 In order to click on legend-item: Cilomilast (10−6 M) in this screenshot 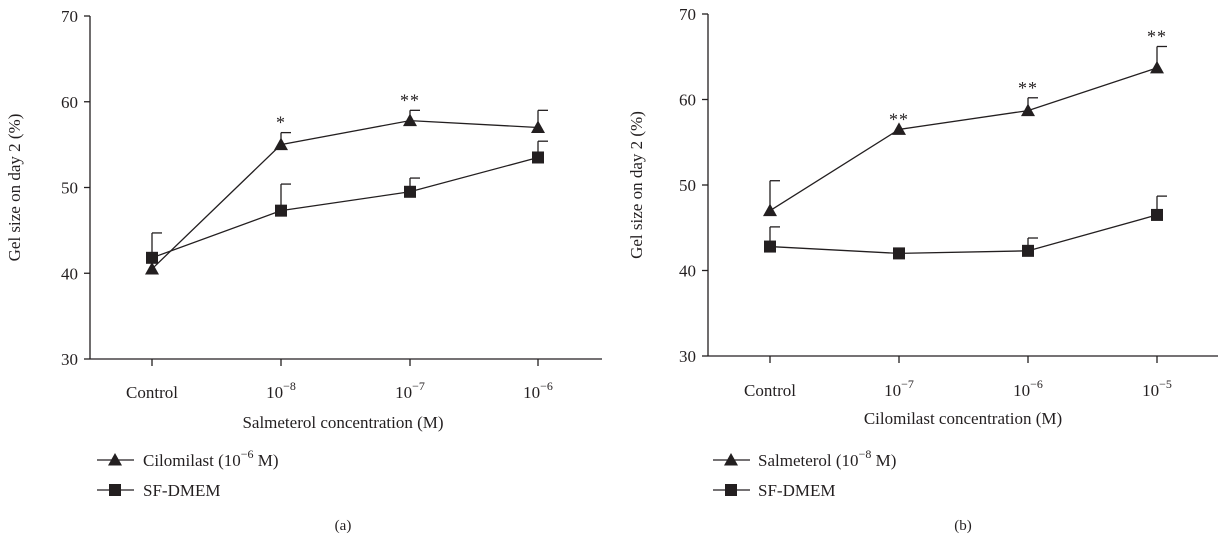, I will do `click(188, 458)`.